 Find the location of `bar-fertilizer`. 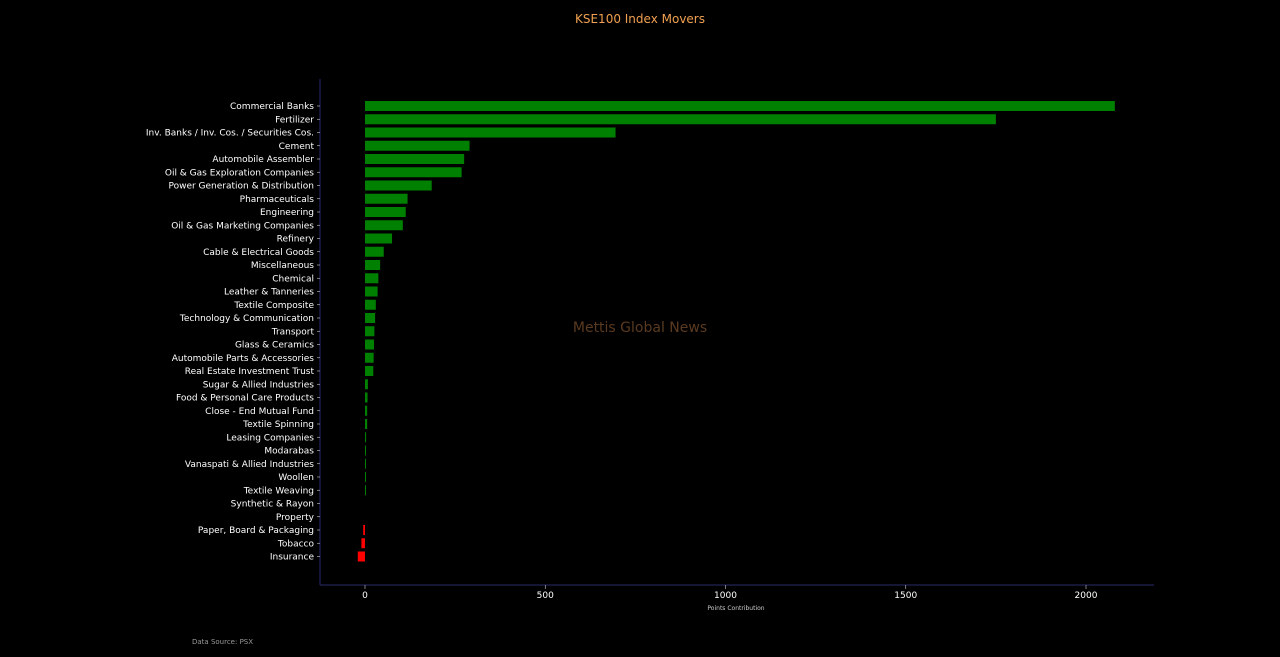

bar-fertilizer is located at coordinates (680, 119).